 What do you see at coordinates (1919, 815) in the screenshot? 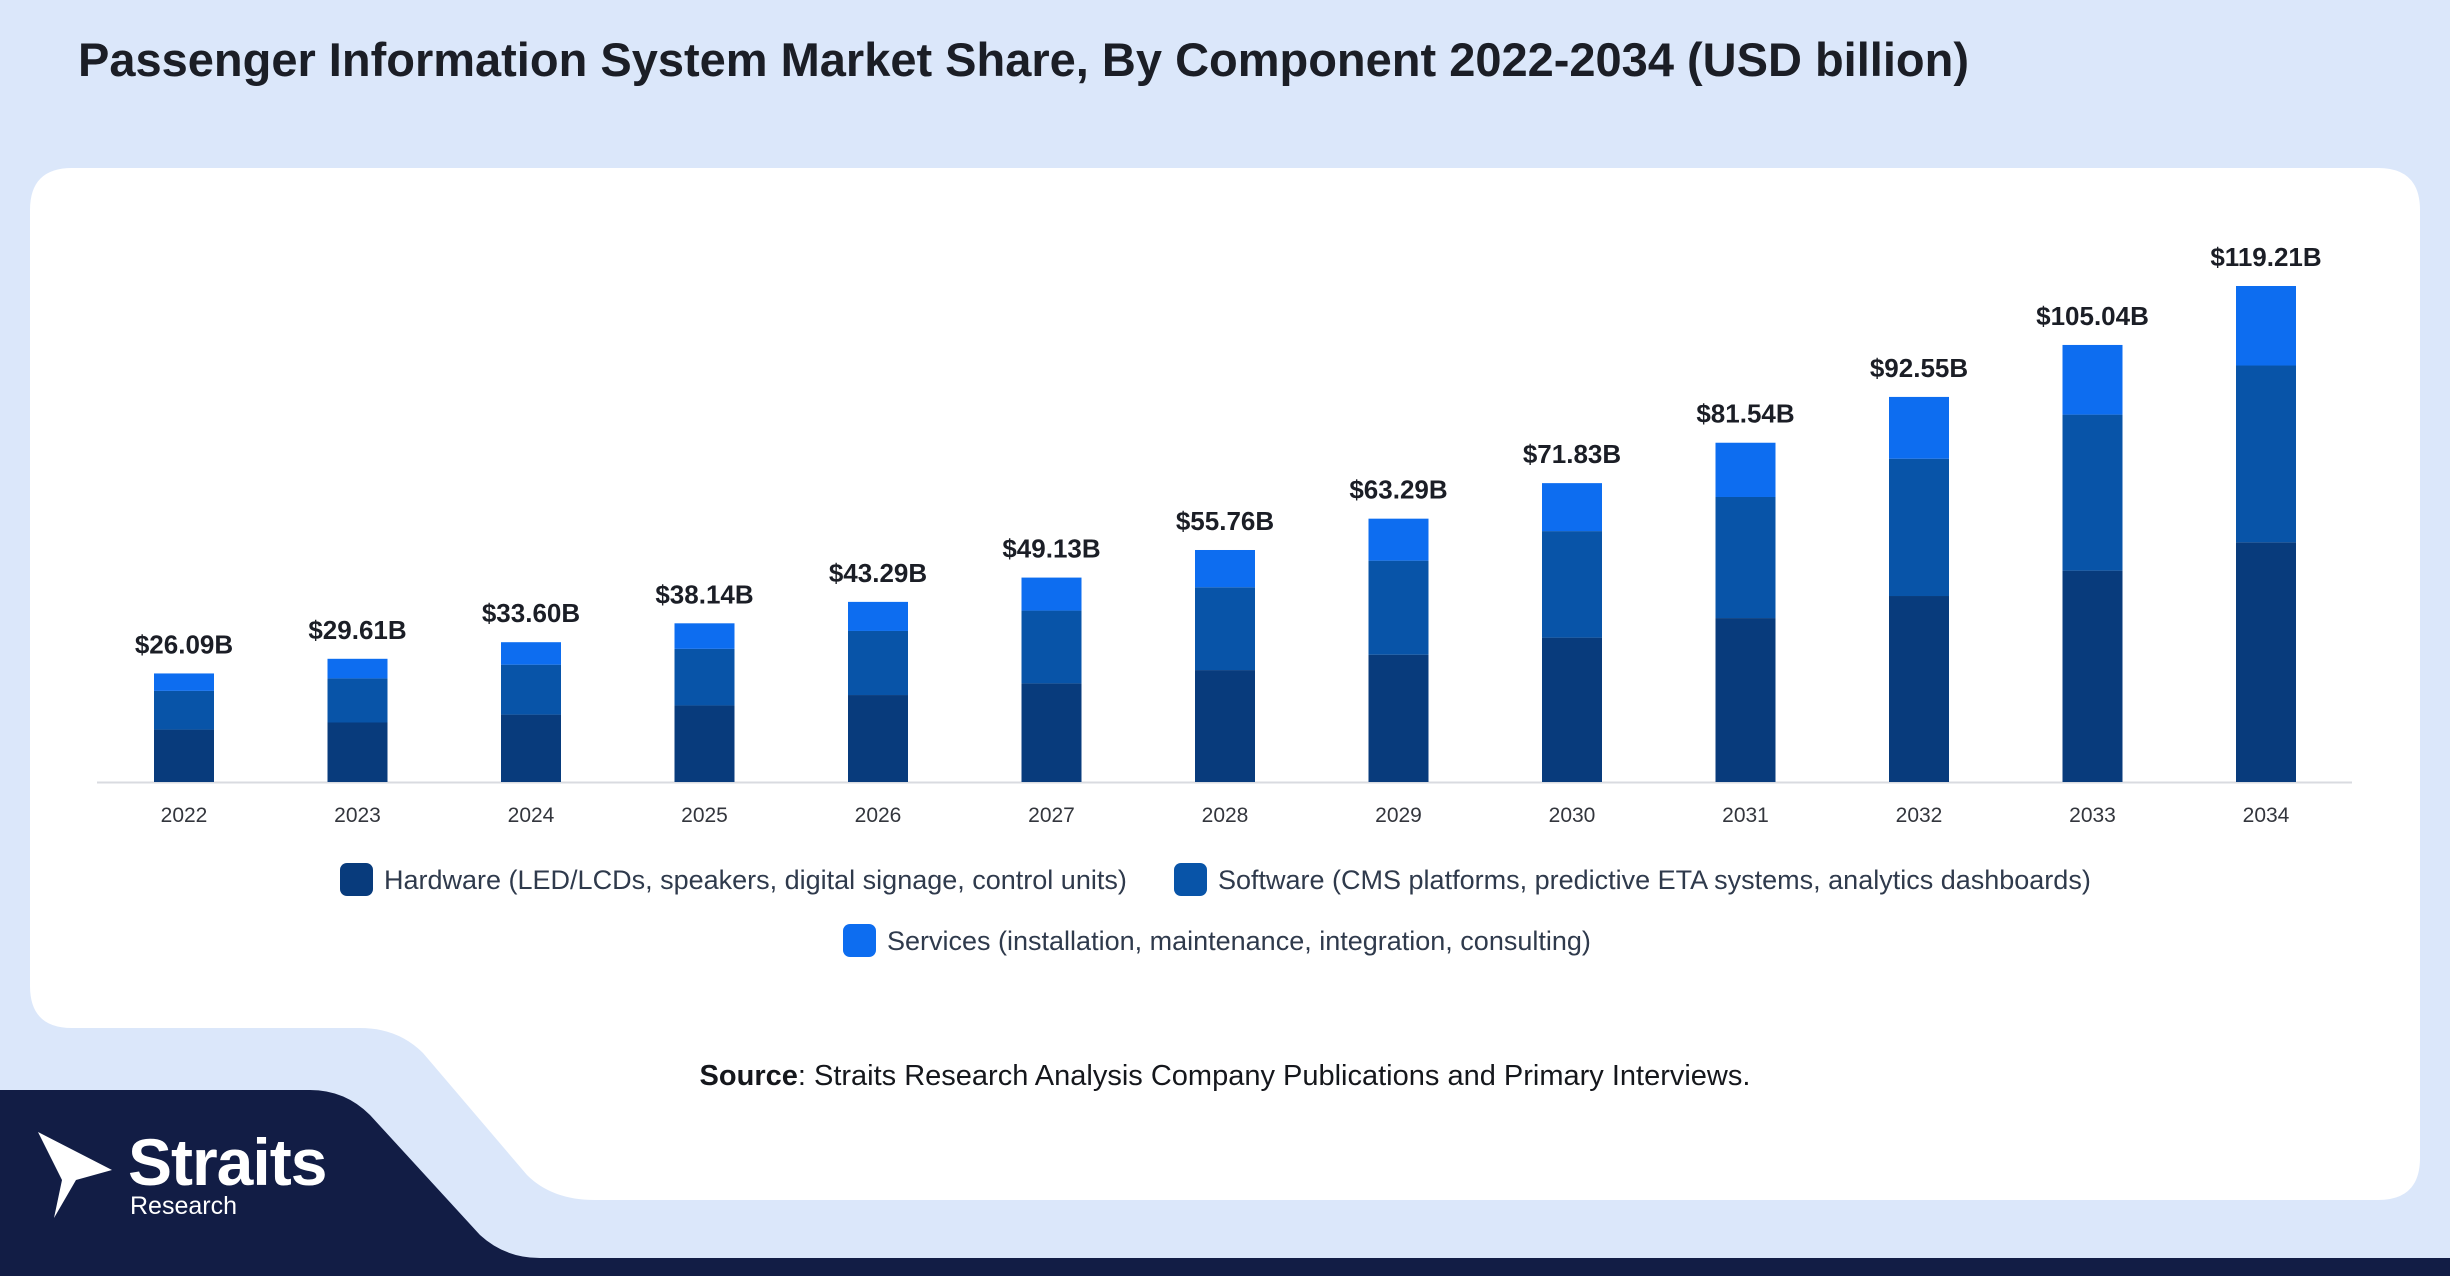
I see `x-tick-label-2032: 2032` at bounding box center [1919, 815].